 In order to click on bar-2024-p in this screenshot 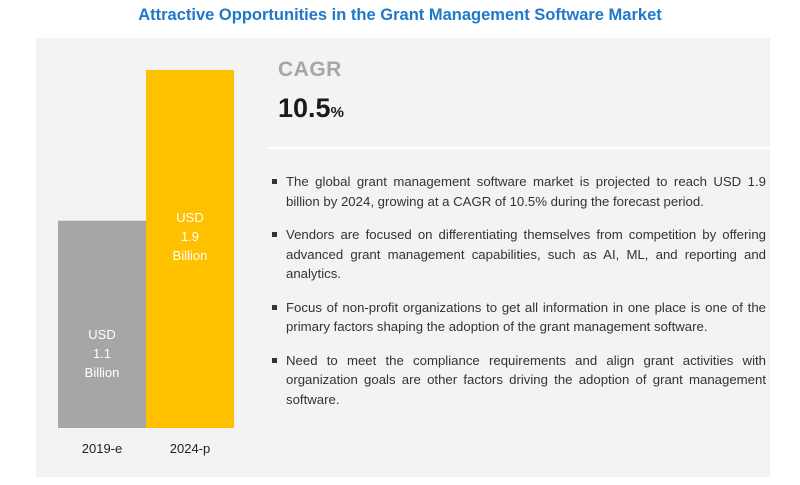, I will do `click(190, 249)`.